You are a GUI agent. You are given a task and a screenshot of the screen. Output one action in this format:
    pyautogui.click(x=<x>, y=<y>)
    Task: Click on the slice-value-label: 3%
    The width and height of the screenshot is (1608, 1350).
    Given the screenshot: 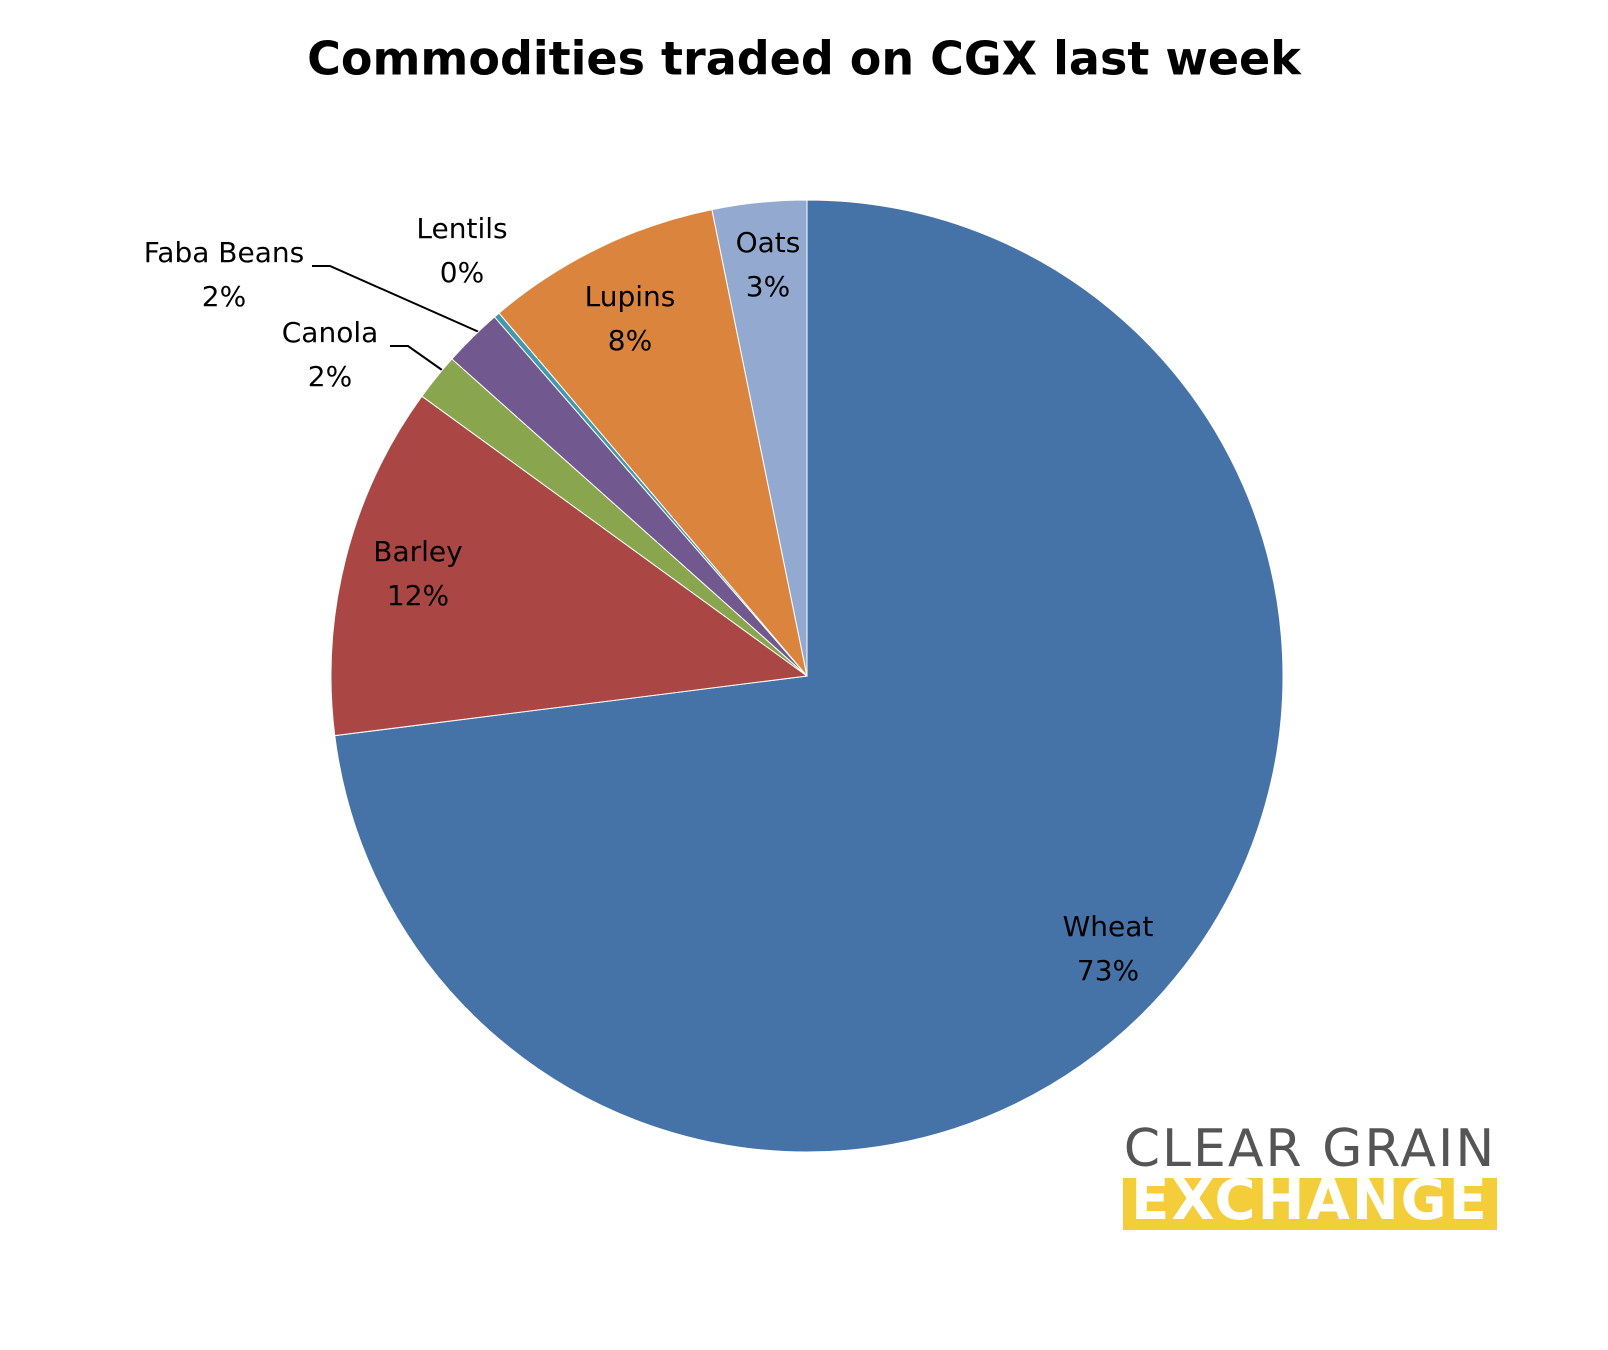 What is the action you would take?
    pyautogui.click(x=768, y=286)
    